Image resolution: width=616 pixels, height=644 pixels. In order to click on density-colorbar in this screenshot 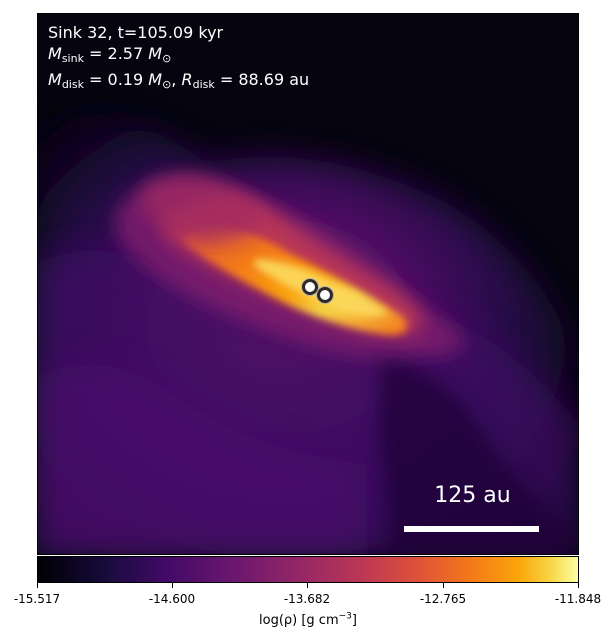, I will do `click(308, 569)`.